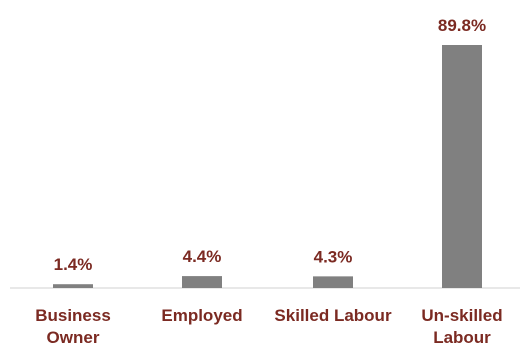 The image size is (526, 355). Describe the element at coordinates (73, 326) in the screenshot. I see `category-label-0: Business Owner` at that location.